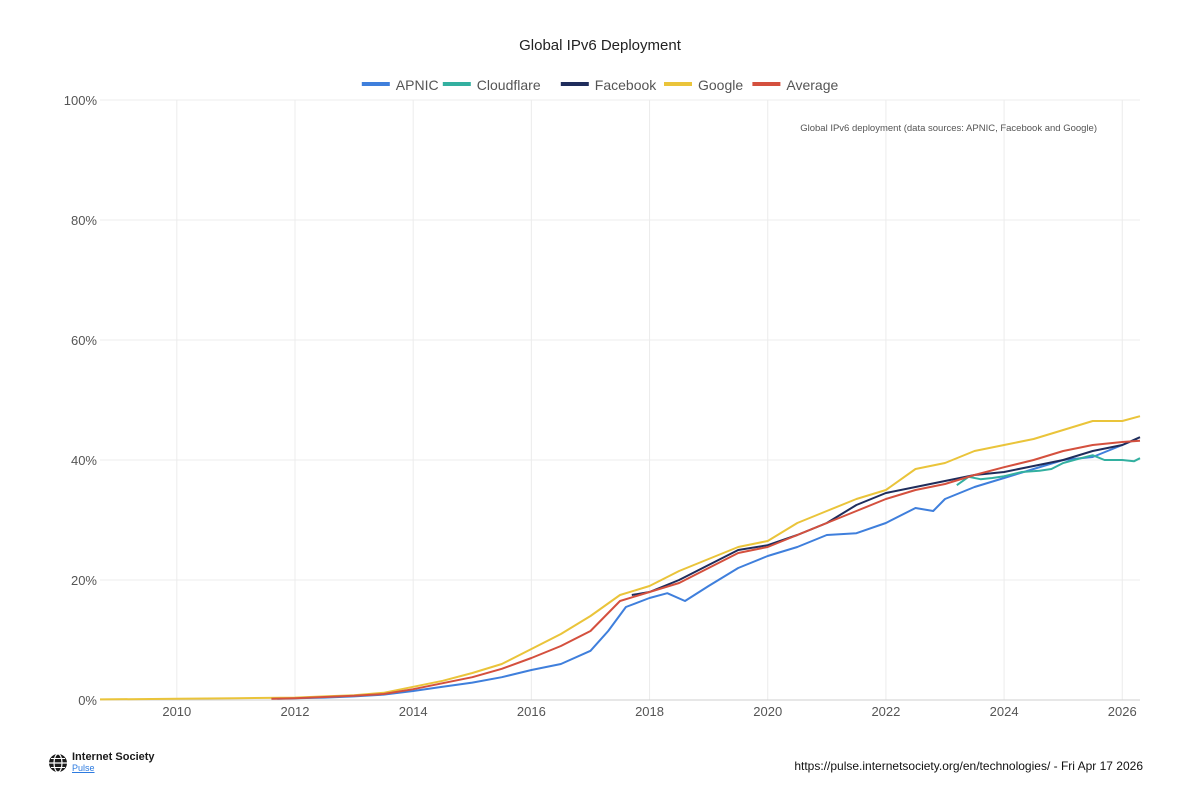  What do you see at coordinates (509, 85) in the screenshot?
I see `legend-item-cloudflare: Cloudflare` at bounding box center [509, 85].